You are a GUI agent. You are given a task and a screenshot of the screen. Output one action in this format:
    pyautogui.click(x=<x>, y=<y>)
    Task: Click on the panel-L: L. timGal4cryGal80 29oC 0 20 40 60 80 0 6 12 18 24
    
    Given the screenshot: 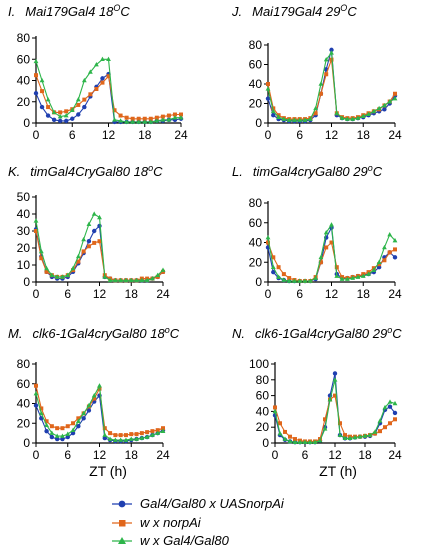 What is the action you would take?
    pyautogui.click(x=317, y=232)
    